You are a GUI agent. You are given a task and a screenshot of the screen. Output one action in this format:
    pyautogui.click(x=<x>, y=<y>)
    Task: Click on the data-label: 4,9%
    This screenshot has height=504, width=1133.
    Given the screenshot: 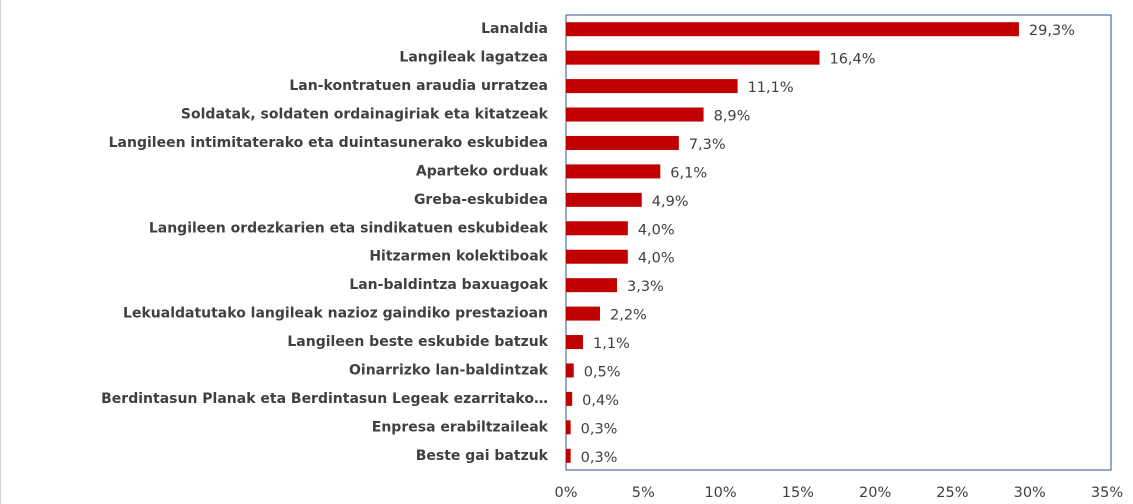 What is the action you would take?
    pyautogui.click(x=670, y=202)
    